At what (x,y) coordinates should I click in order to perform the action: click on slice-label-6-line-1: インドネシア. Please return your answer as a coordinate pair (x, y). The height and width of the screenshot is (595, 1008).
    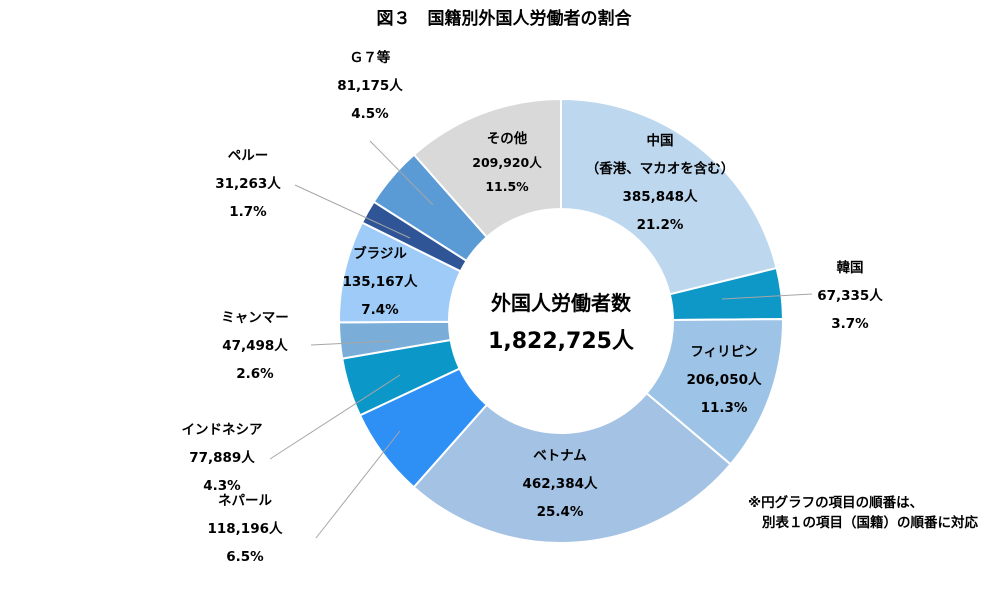
    Looking at the image, I should click on (222, 430).